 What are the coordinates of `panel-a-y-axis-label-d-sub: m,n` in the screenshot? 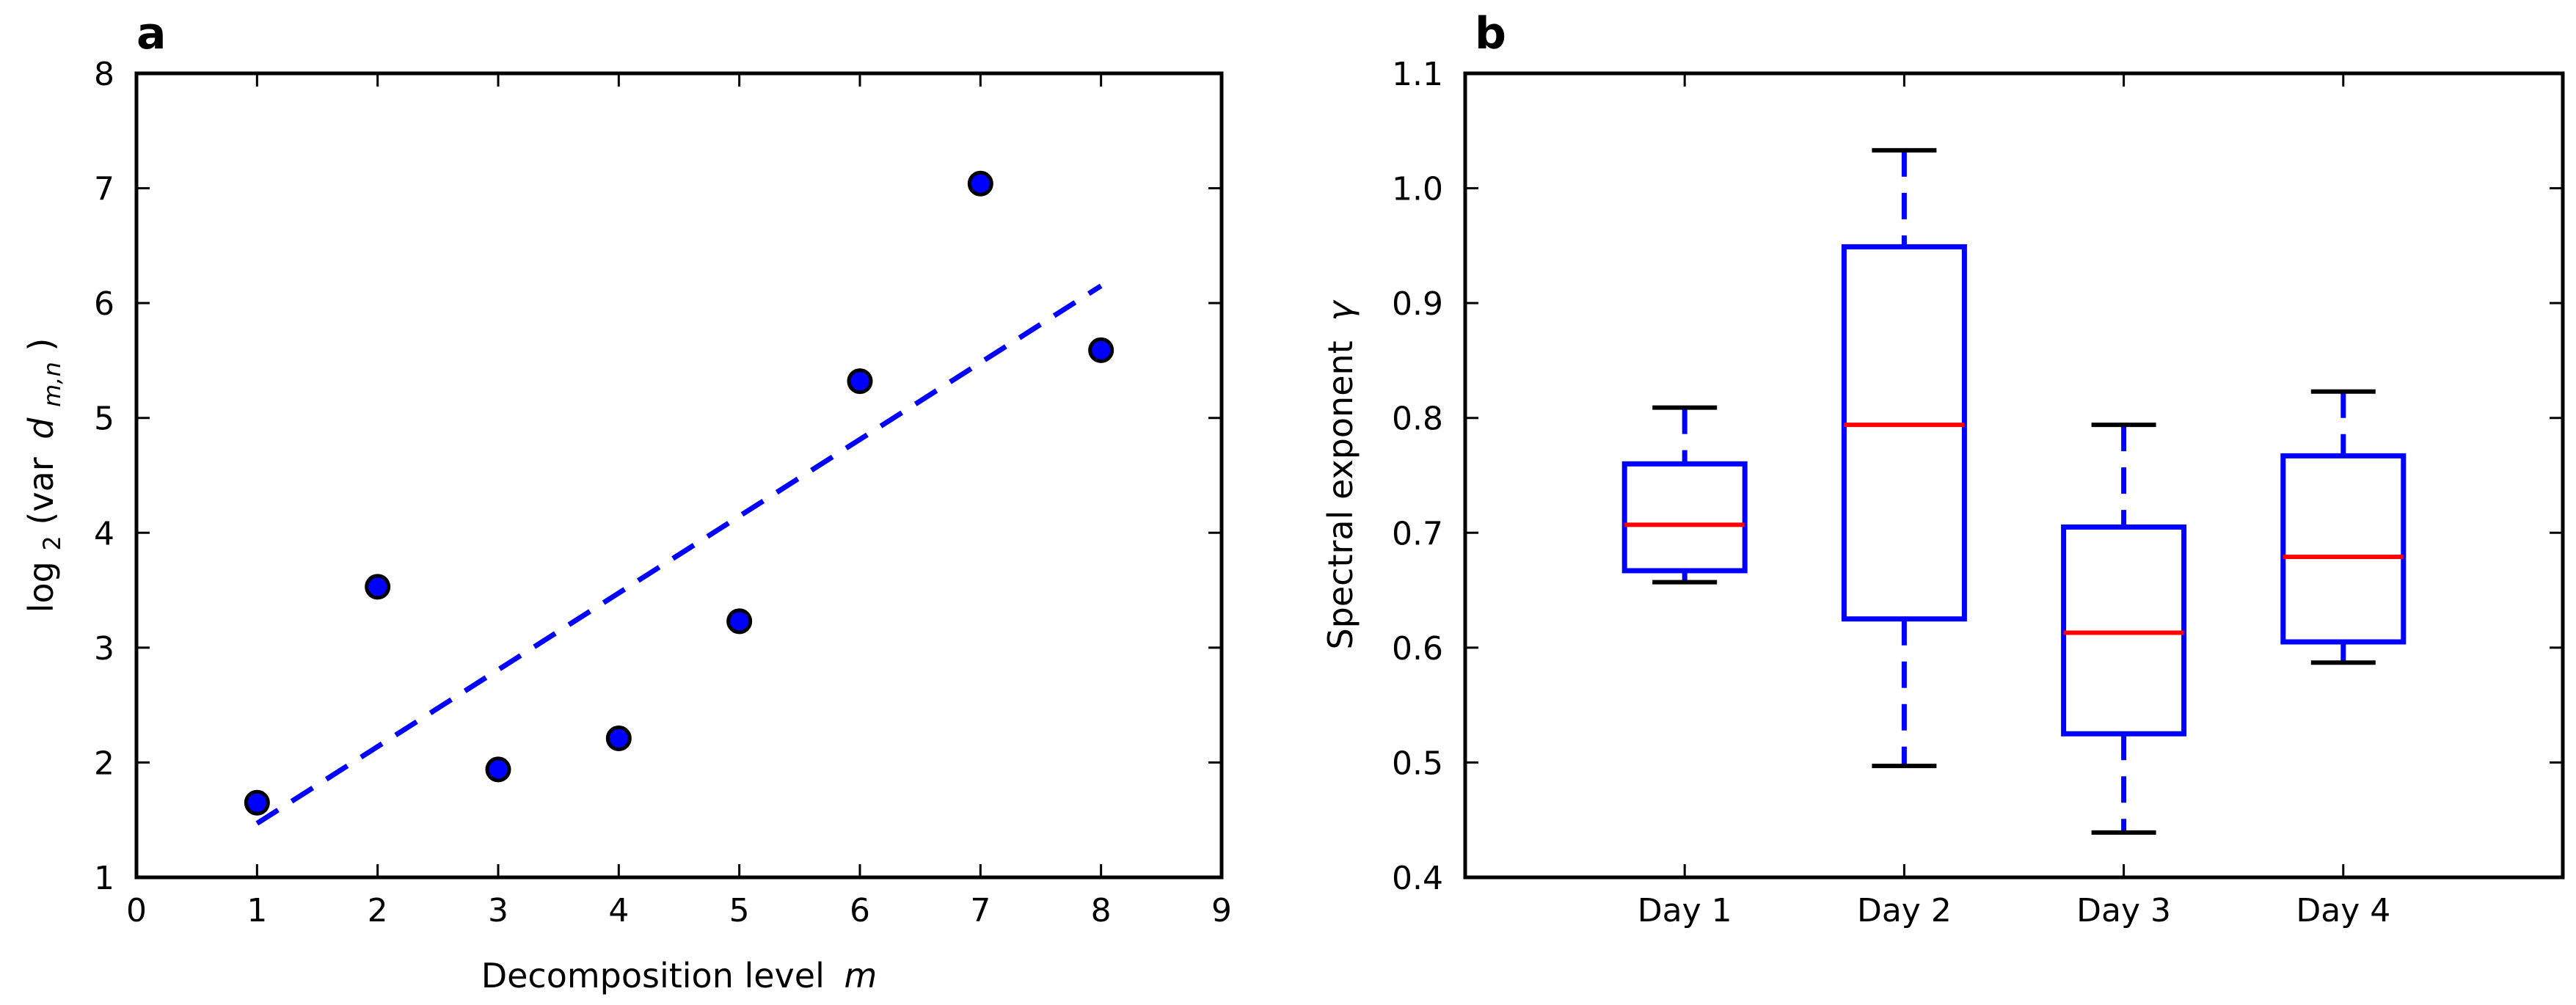 It's located at (52, 384).